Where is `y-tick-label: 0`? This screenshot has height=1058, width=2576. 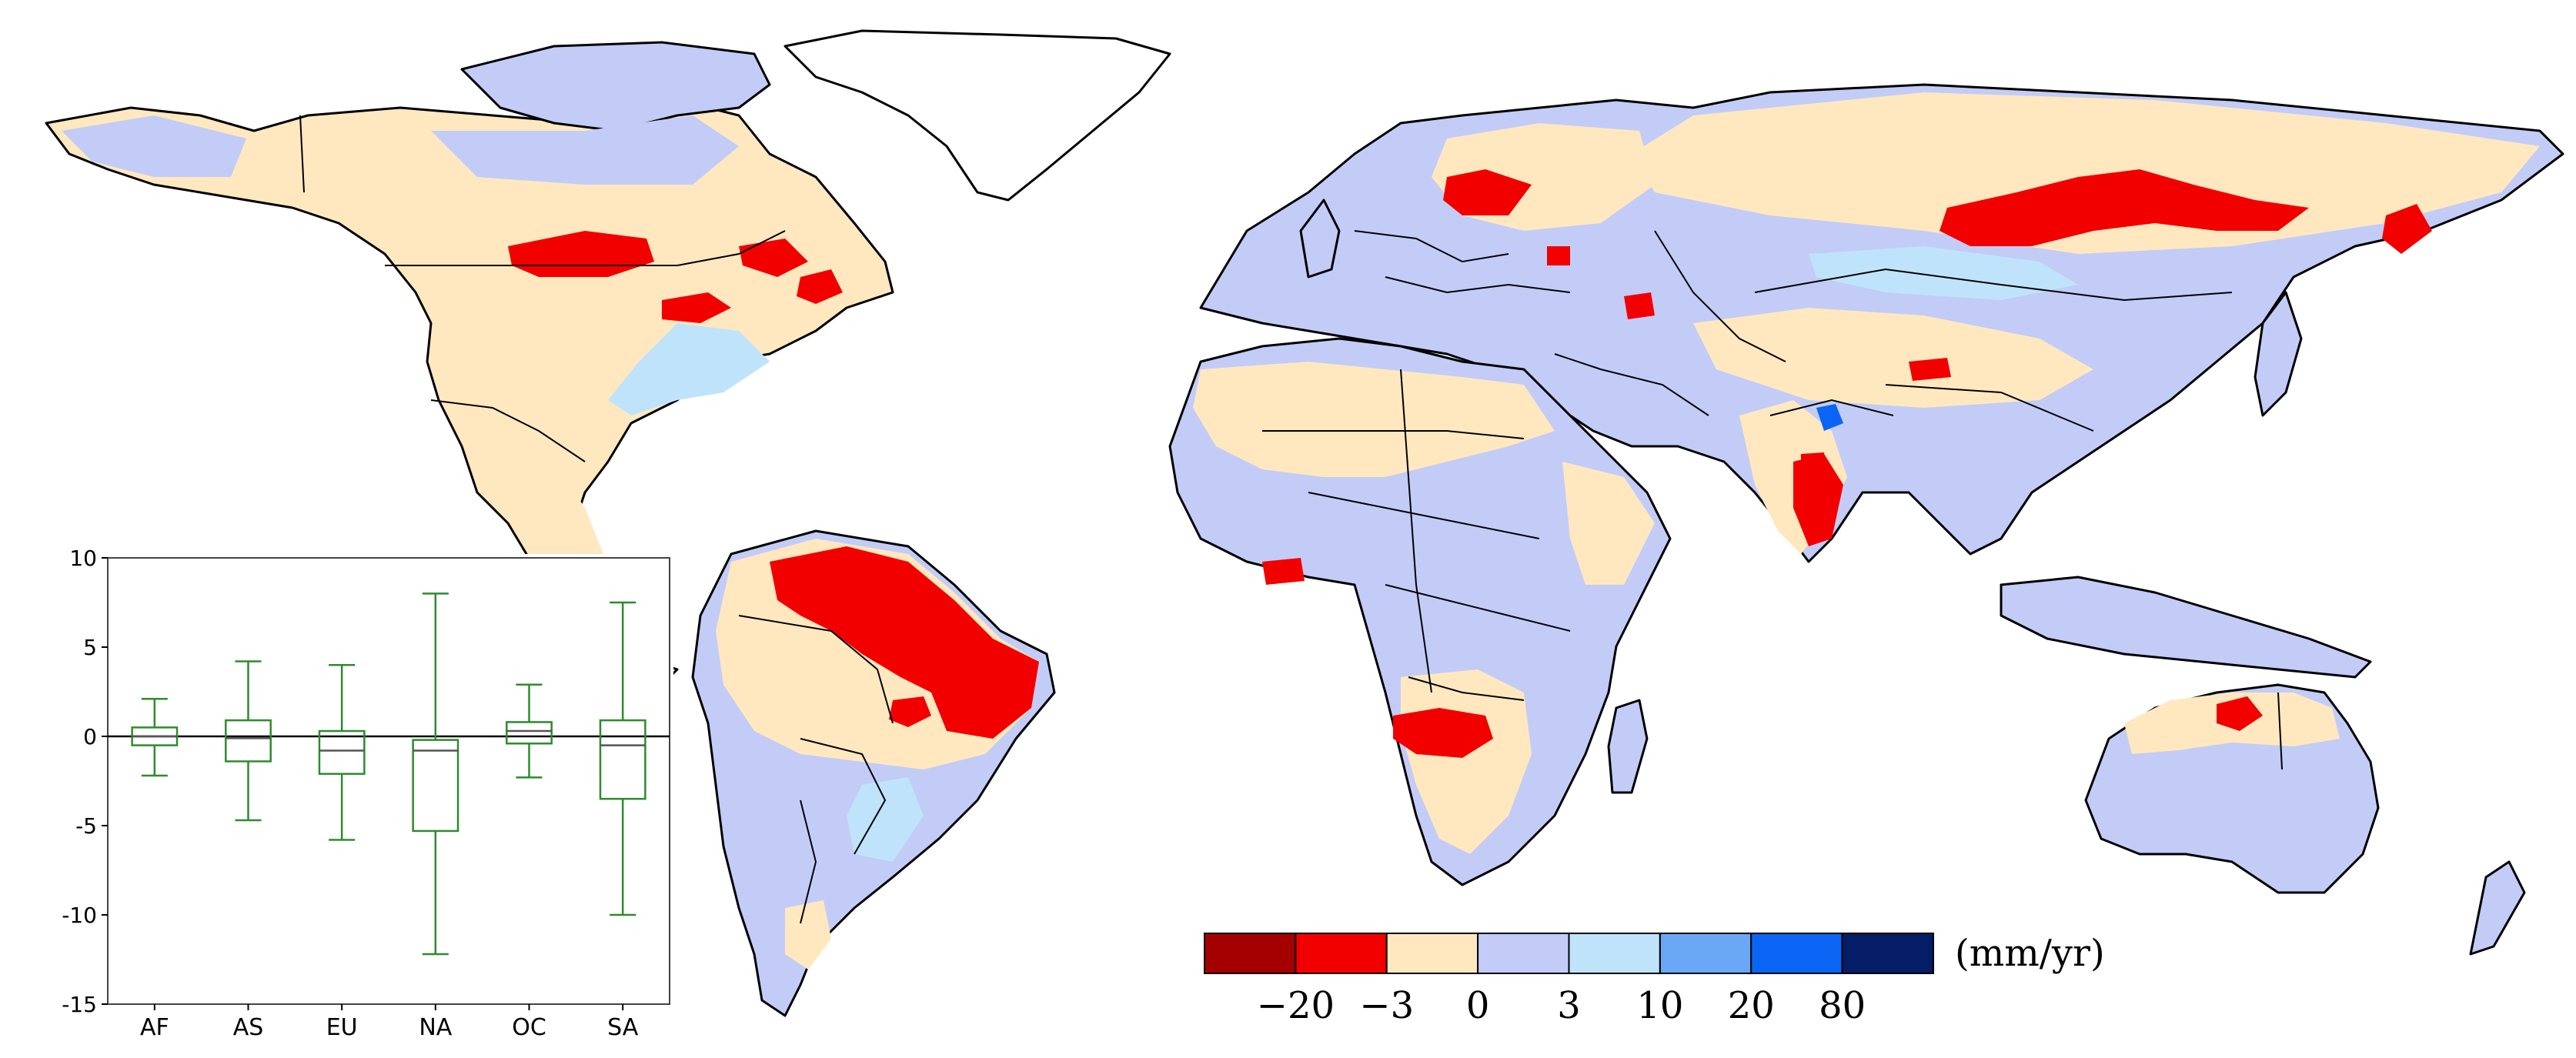
y-tick-label: 0 is located at coordinates (90, 737).